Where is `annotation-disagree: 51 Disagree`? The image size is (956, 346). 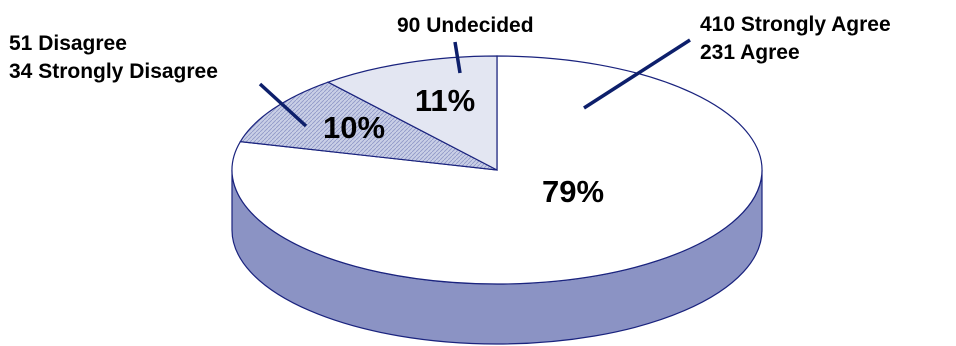 annotation-disagree: 51 Disagree is located at coordinates (68, 43).